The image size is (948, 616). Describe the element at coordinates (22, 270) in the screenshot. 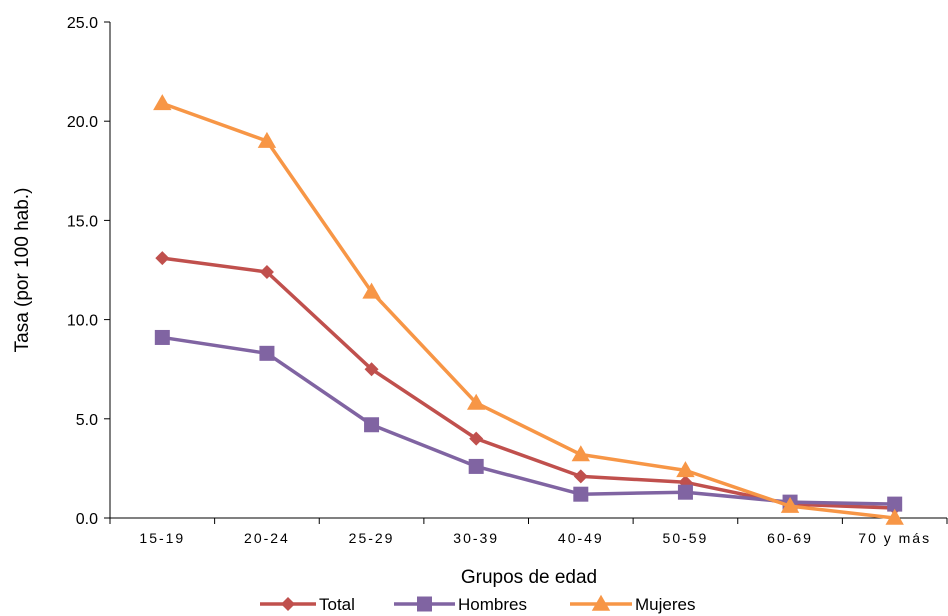

I see `y-axis-title: Tasa (por 100 hab.)` at that location.